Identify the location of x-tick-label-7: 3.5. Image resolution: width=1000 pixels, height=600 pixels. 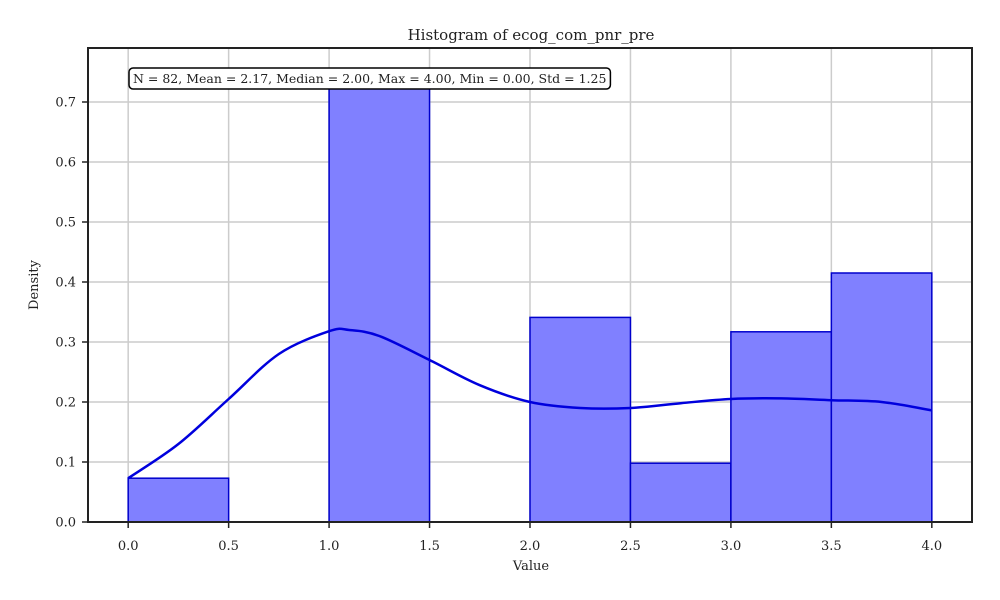
(831, 546).